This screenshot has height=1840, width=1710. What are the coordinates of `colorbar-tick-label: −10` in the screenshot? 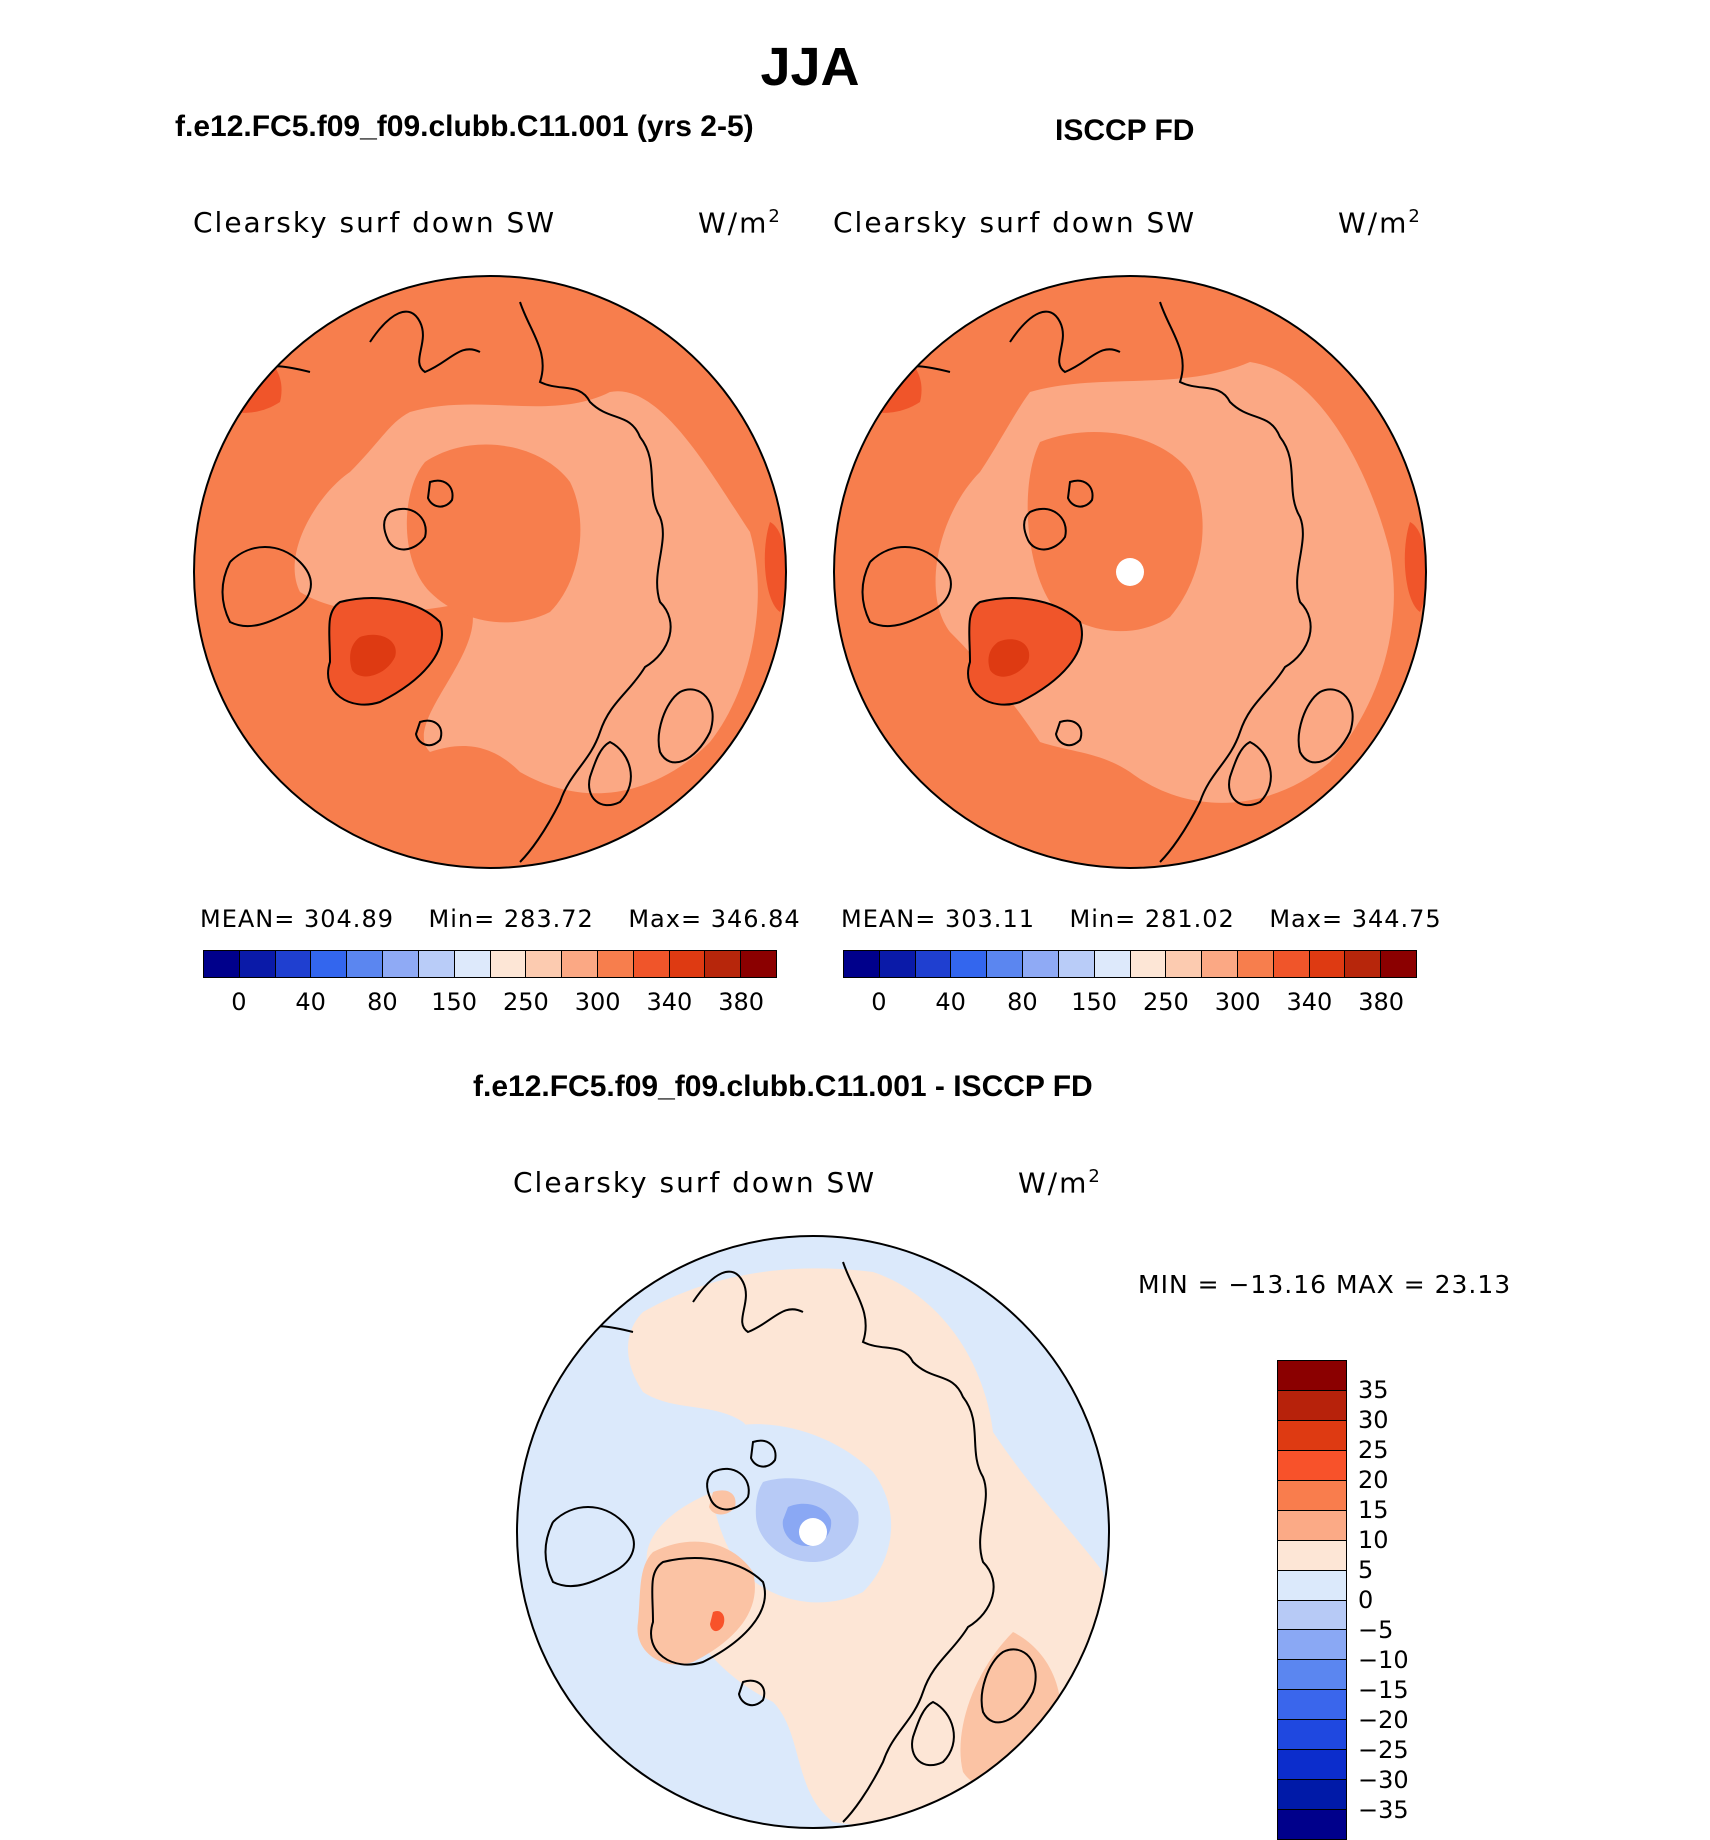 It's located at (1383, 1660).